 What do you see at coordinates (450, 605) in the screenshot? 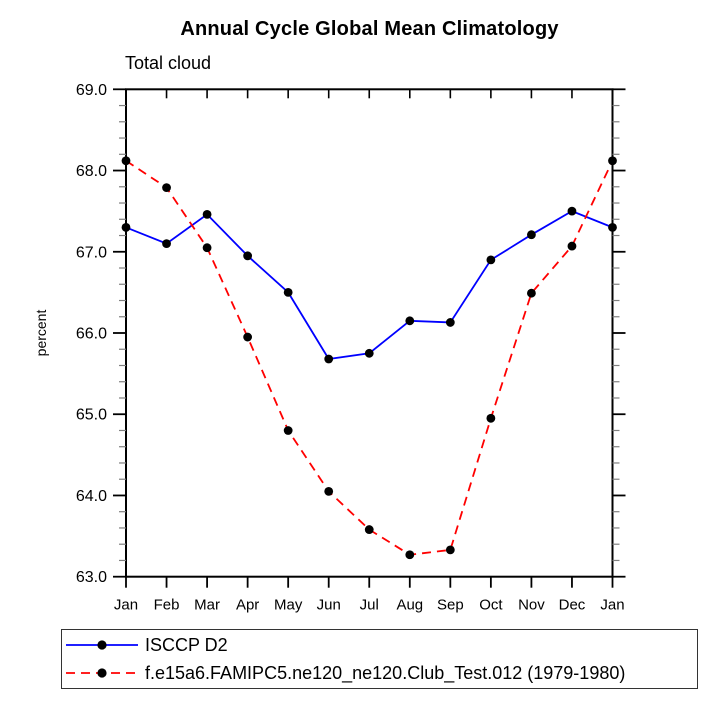
I see `x-tick-label: Sep` at bounding box center [450, 605].